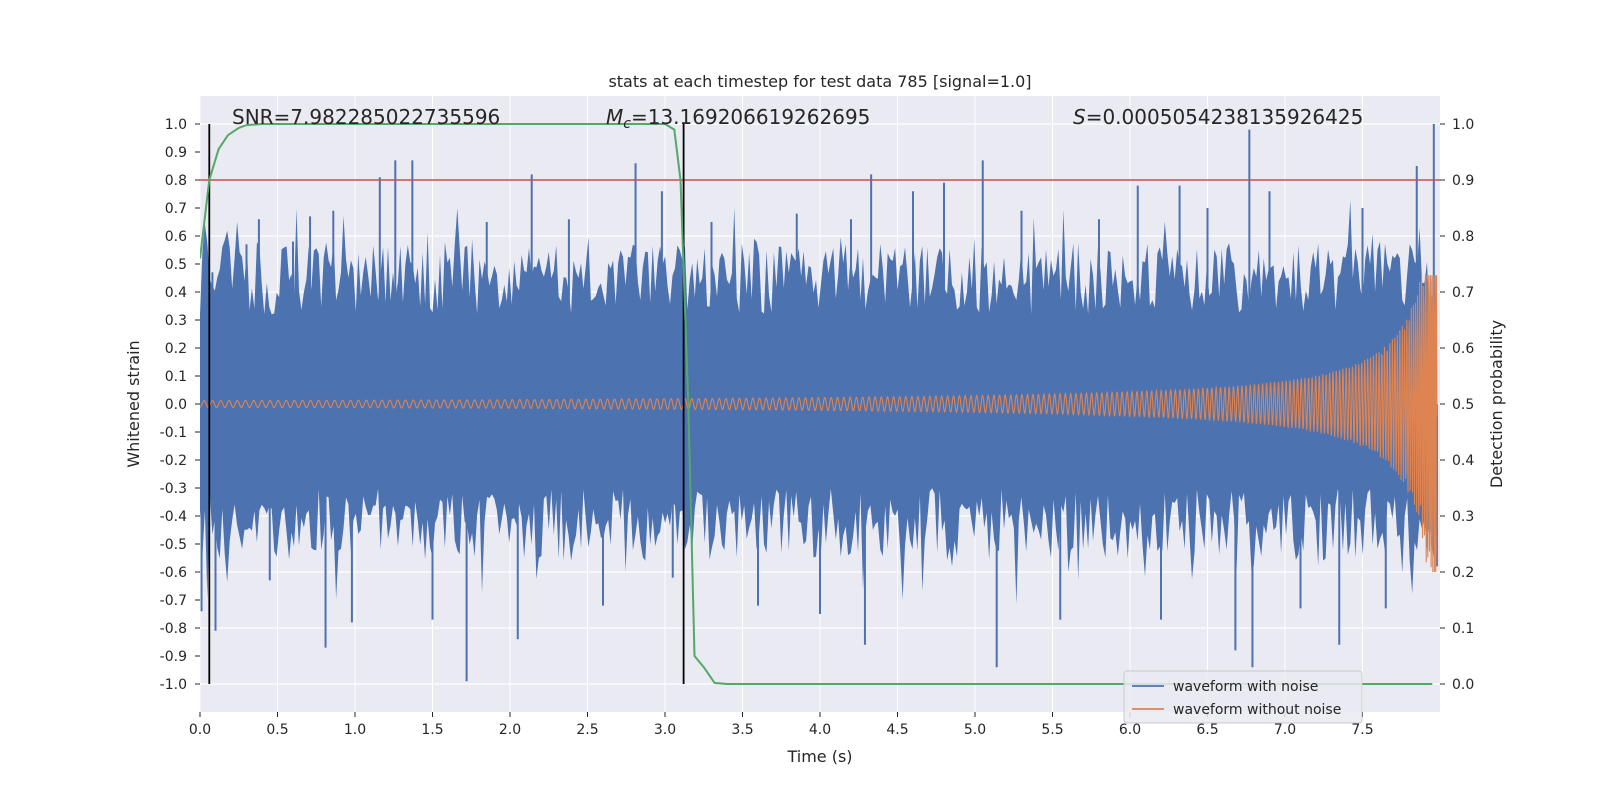 The image size is (1600, 800). I want to click on left-y-tick-label: -0.2, so click(173, 461).